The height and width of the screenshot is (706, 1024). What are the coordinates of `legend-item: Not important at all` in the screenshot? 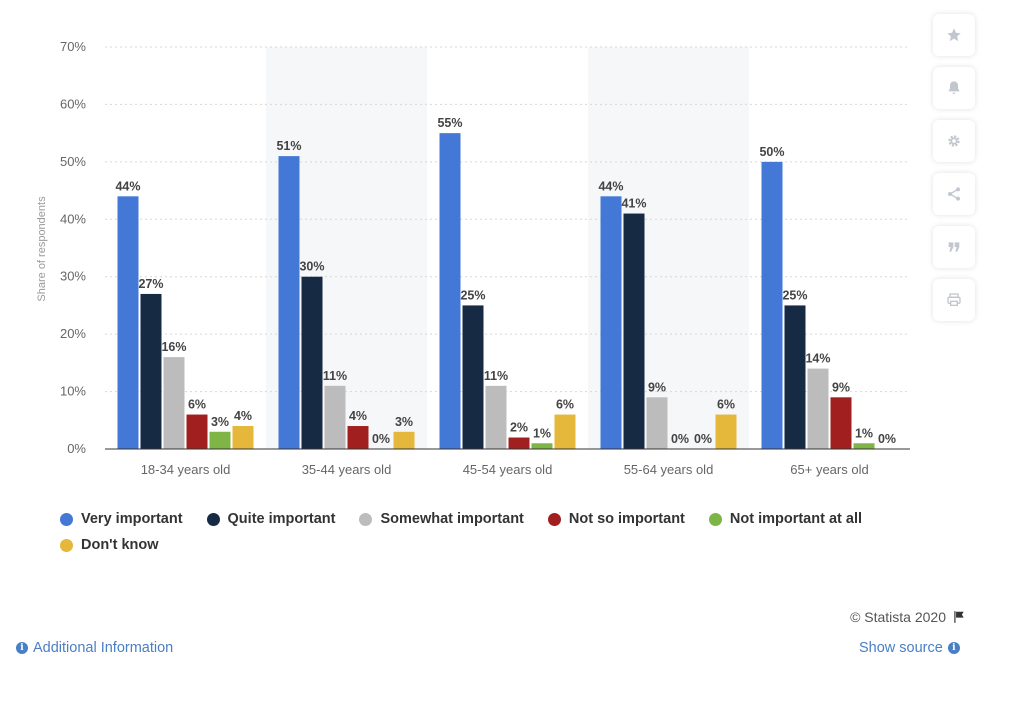 It's located at (785, 519).